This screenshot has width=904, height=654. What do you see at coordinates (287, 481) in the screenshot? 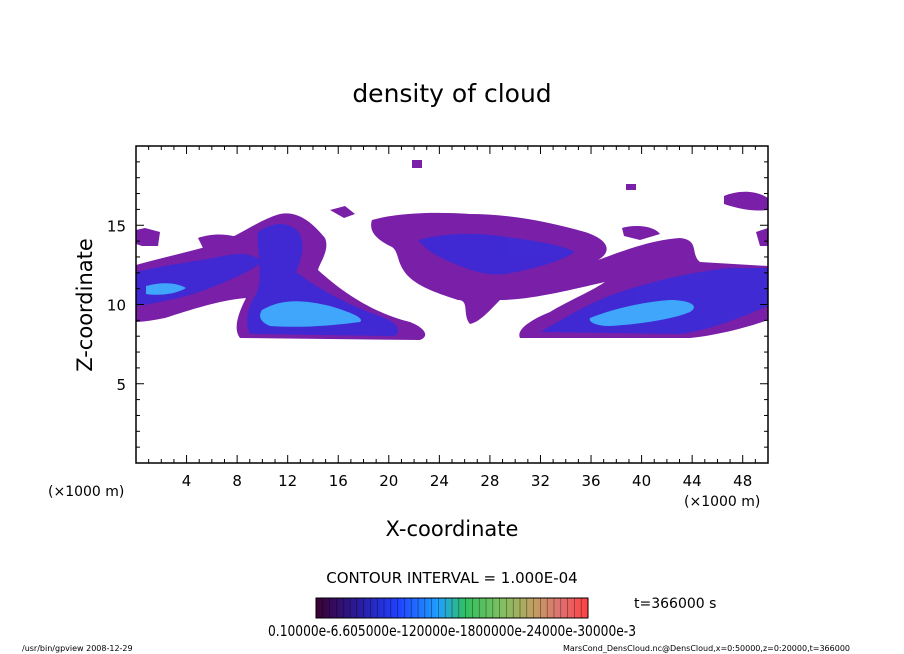
I see `x-tick-label: 12` at bounding box center [287, 481].